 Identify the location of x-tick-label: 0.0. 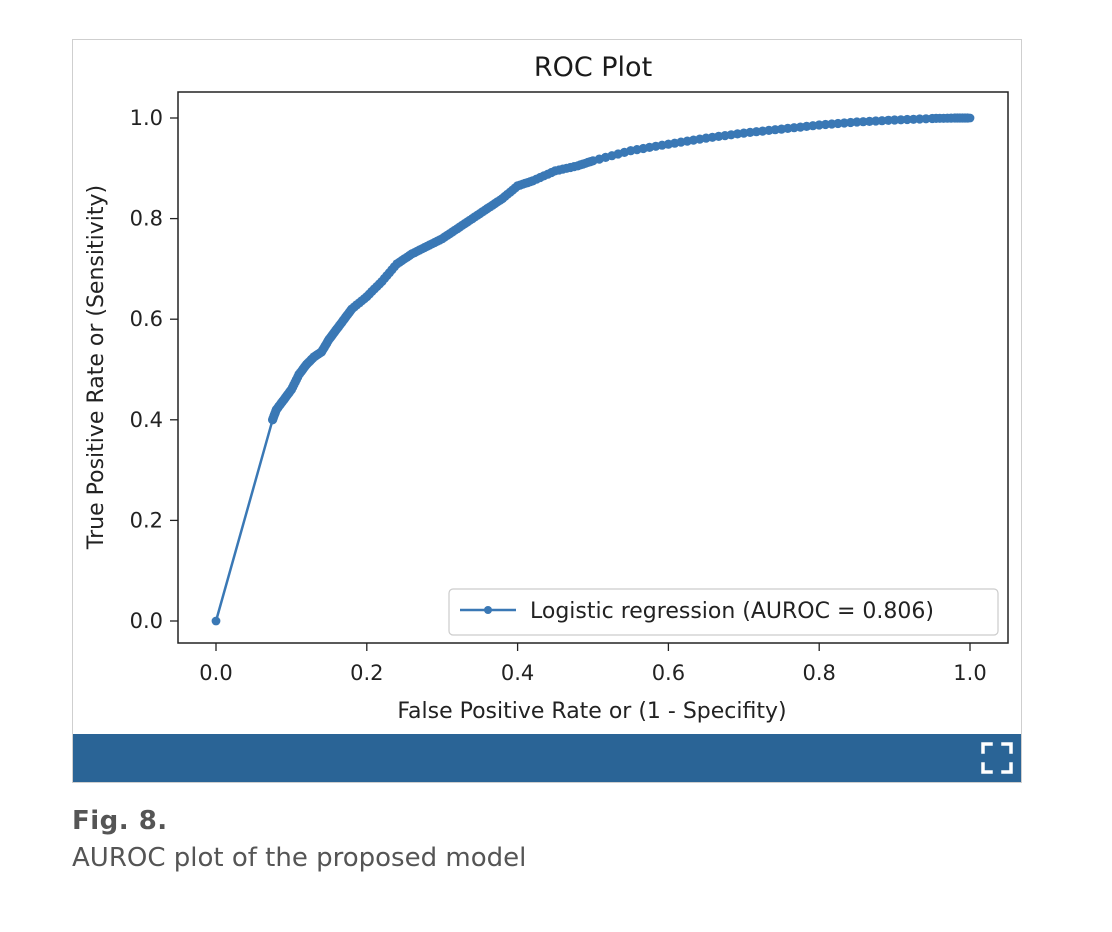
(215, 673).